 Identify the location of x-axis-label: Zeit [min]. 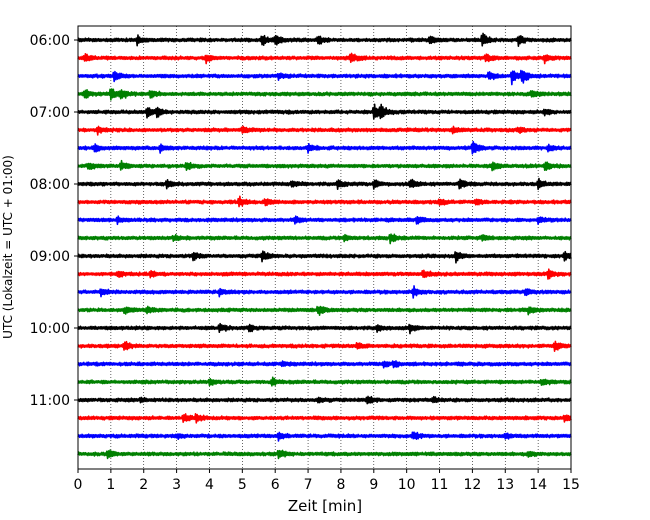
(325, 506).